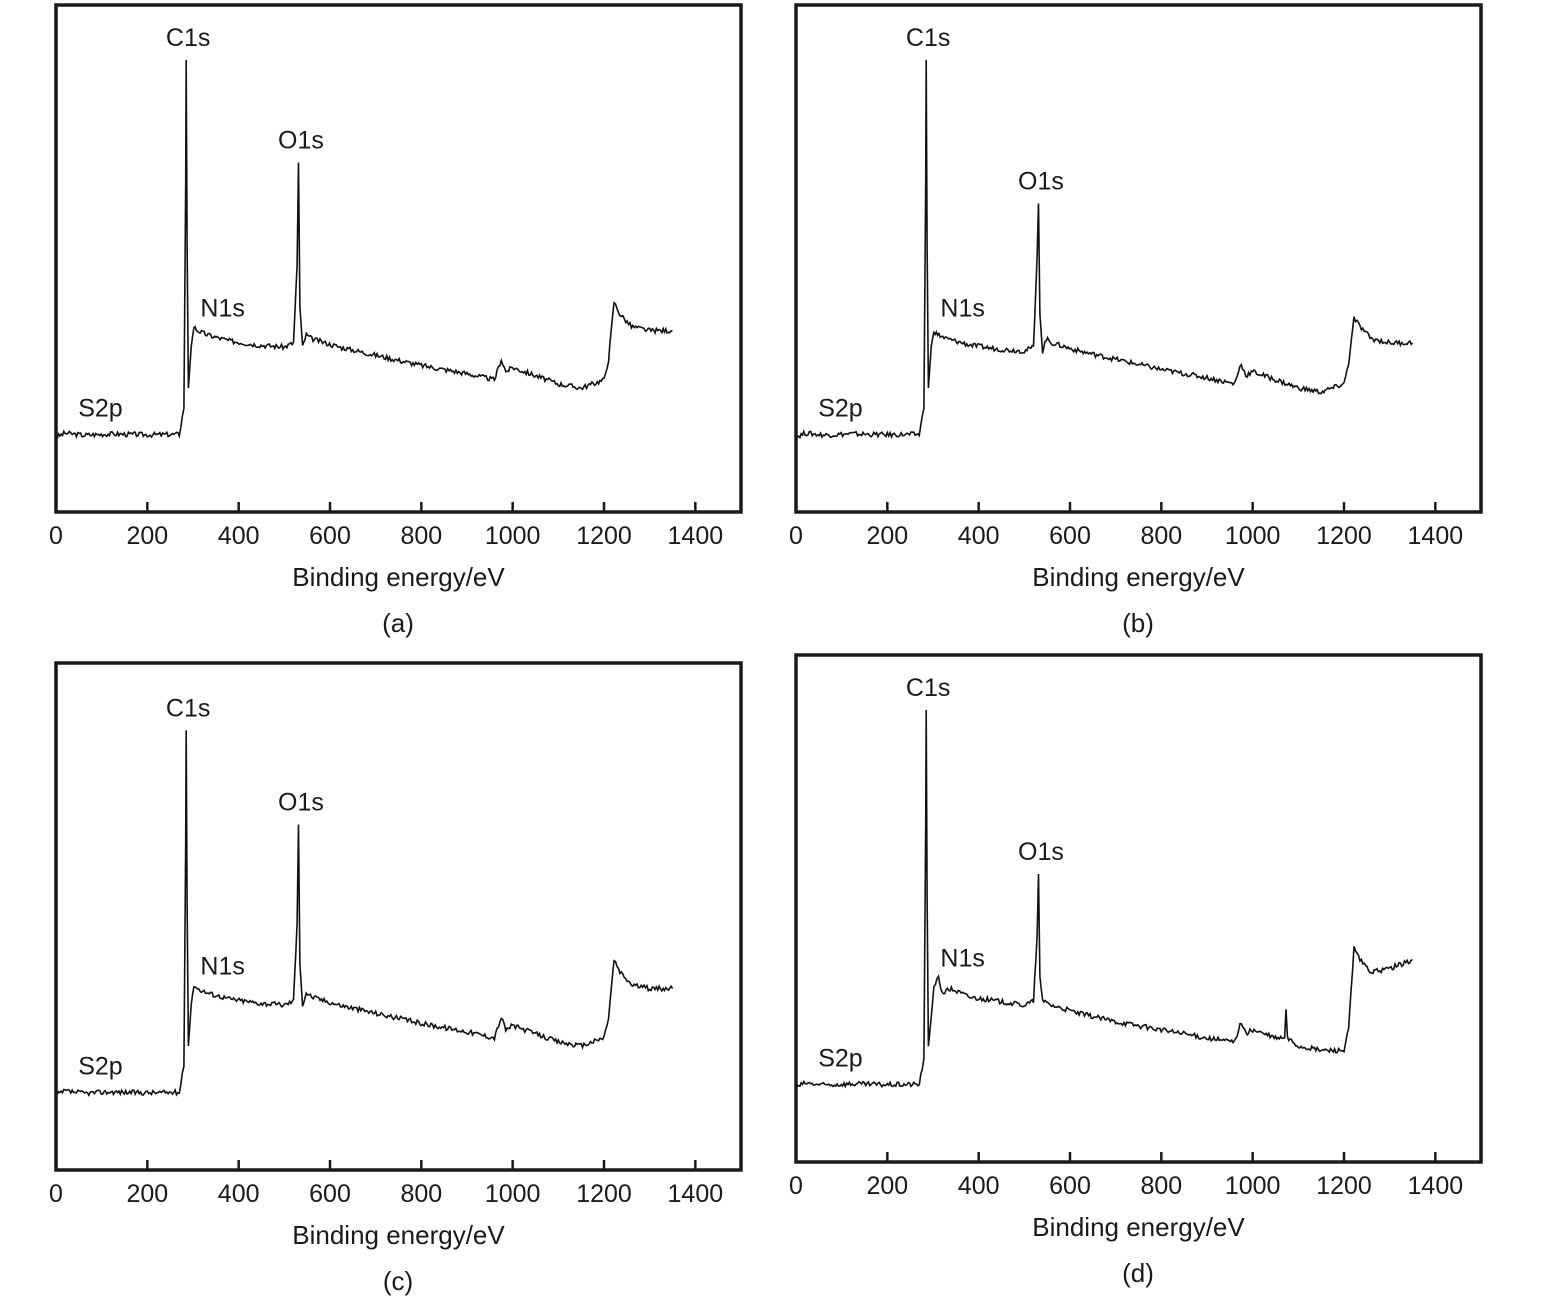  What do you see at coordinates (1138, 1273) in the screenshot?
I see `panel-caption: (d)` at bounding box center [1138, 1273].